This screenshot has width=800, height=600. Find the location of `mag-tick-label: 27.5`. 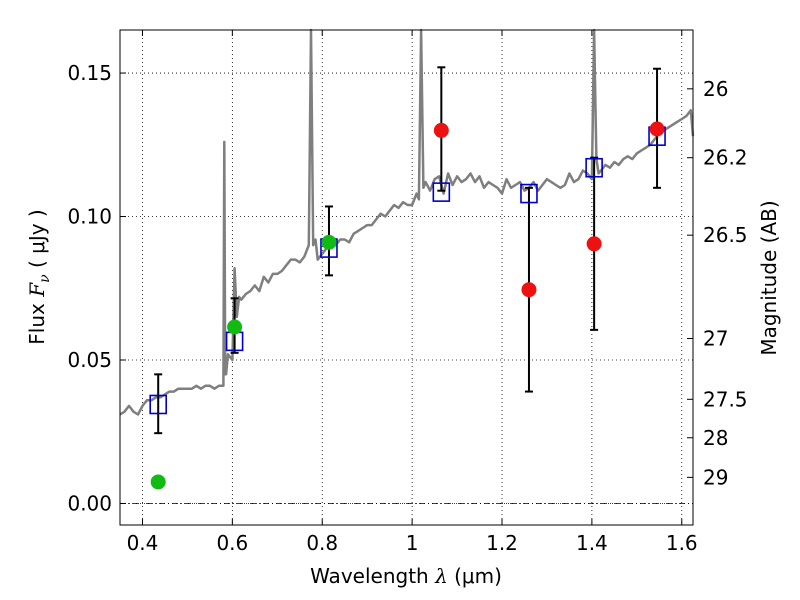

mag-tick-label: 27.5 is located at coordinates (725, 399).